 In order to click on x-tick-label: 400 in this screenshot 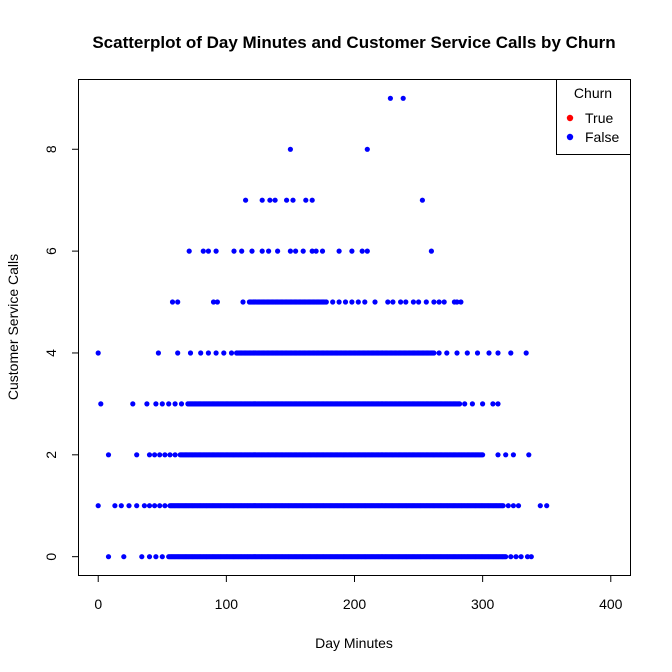, I will do `click(611, 604)`.